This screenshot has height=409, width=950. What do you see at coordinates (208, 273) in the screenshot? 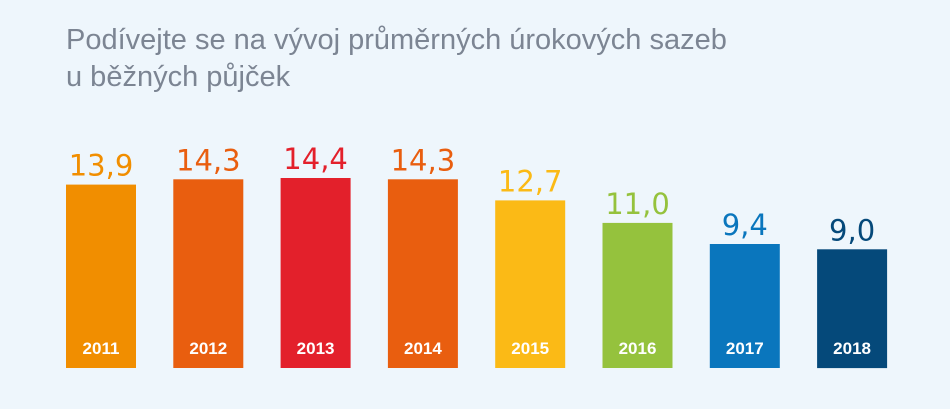
I see `bar-2012` at bounding box center [208, 273].